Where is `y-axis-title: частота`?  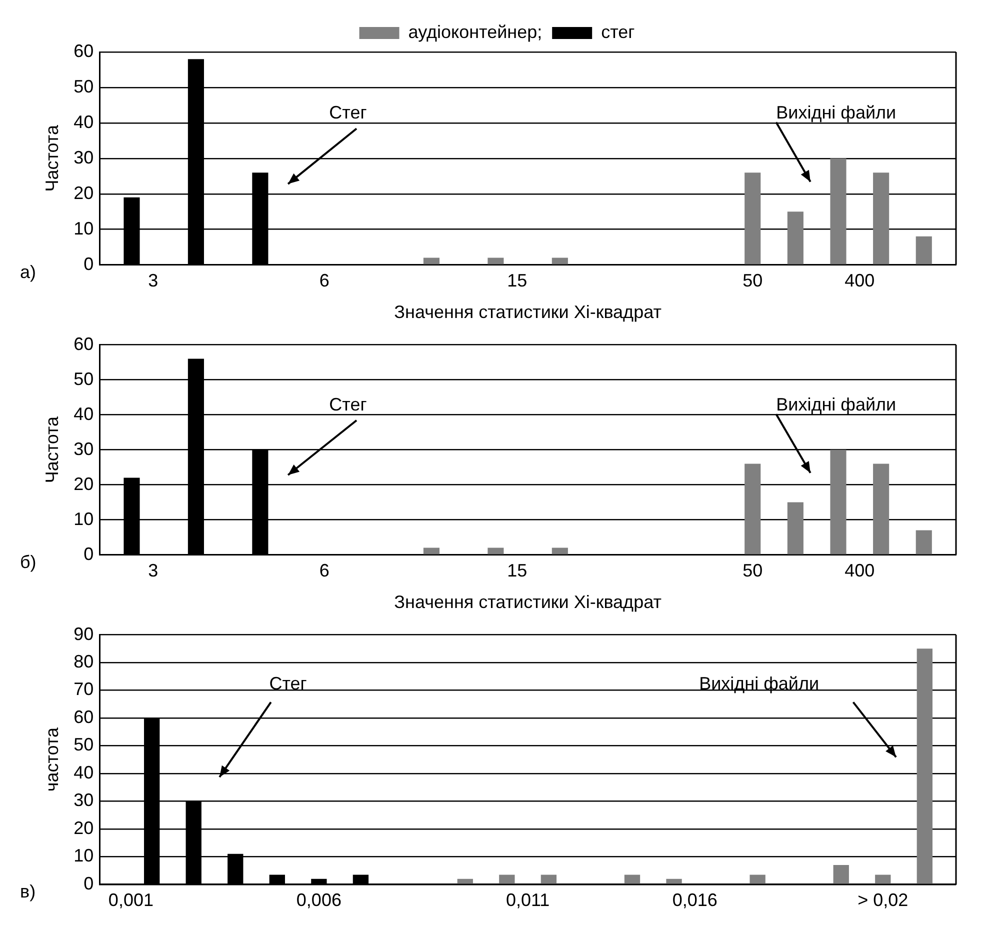
y-axis-title: частота is located at coordinates (52, 759).